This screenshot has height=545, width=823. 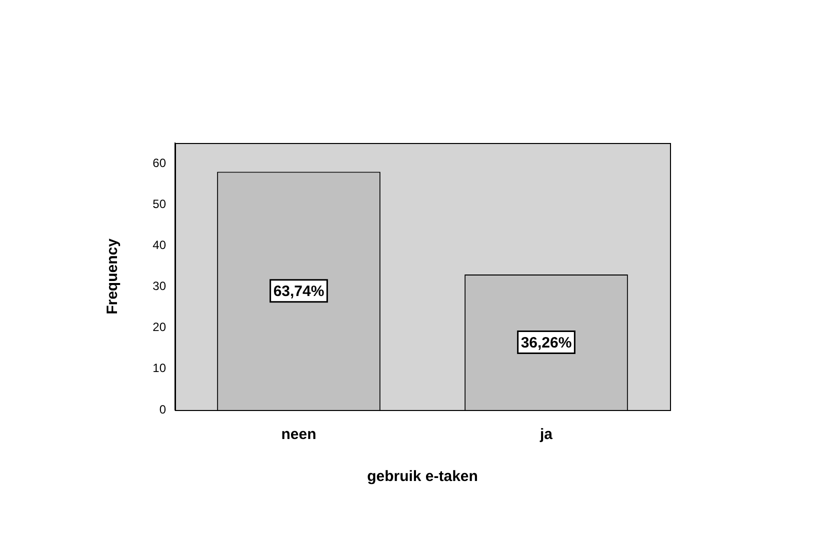 I want to click on y-tick-label: 10, so click(x=159, y=368).